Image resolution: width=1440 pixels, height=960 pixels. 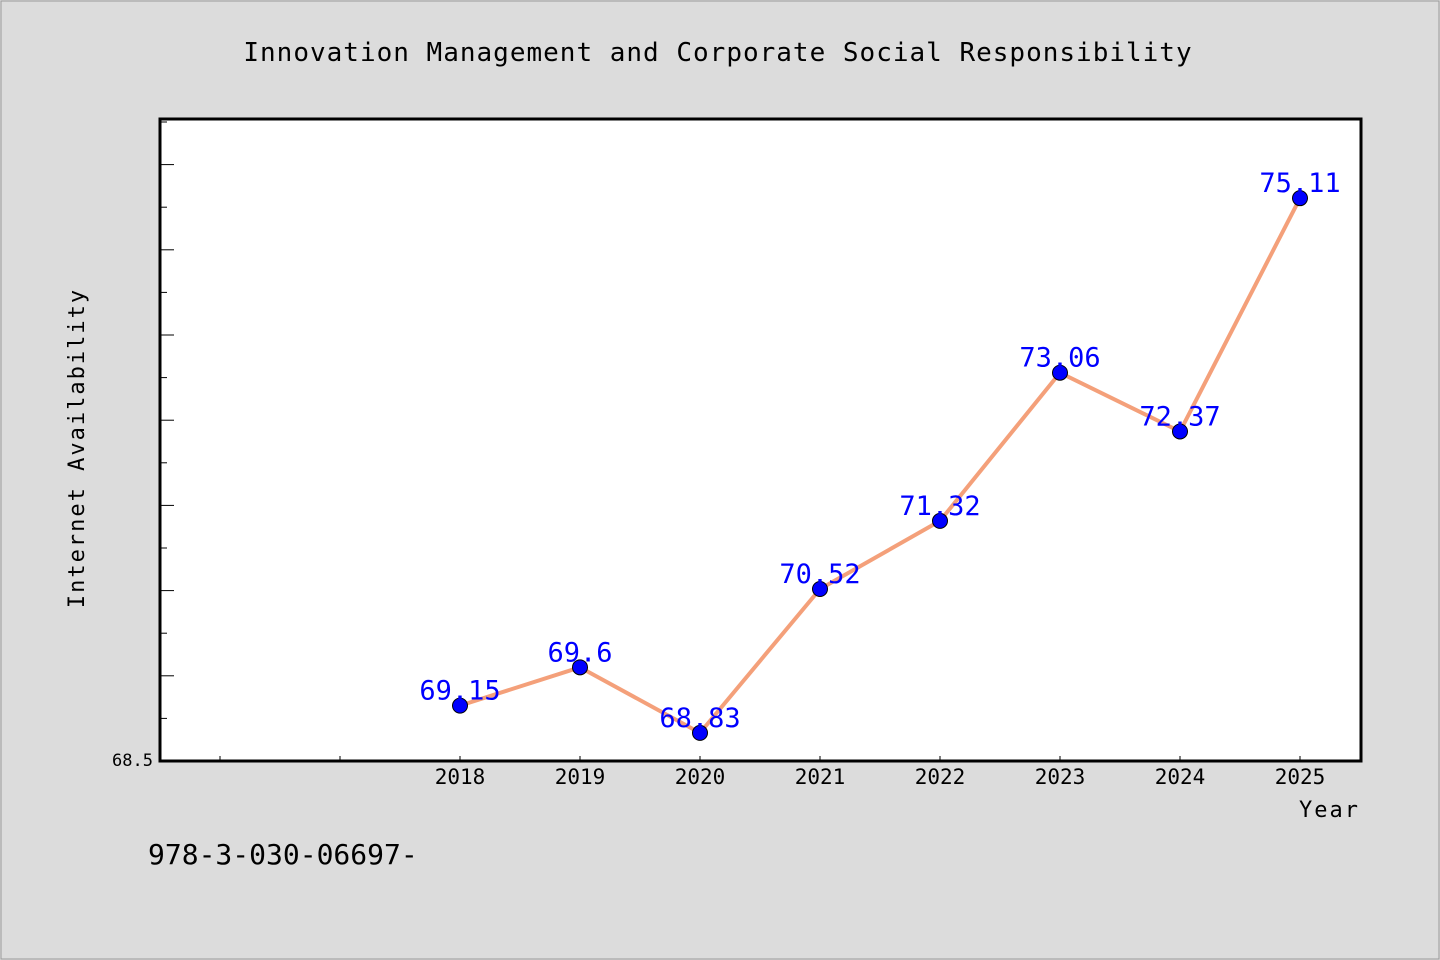 I want to click on x-tick-label: 2018, so click(x=460, y=777).